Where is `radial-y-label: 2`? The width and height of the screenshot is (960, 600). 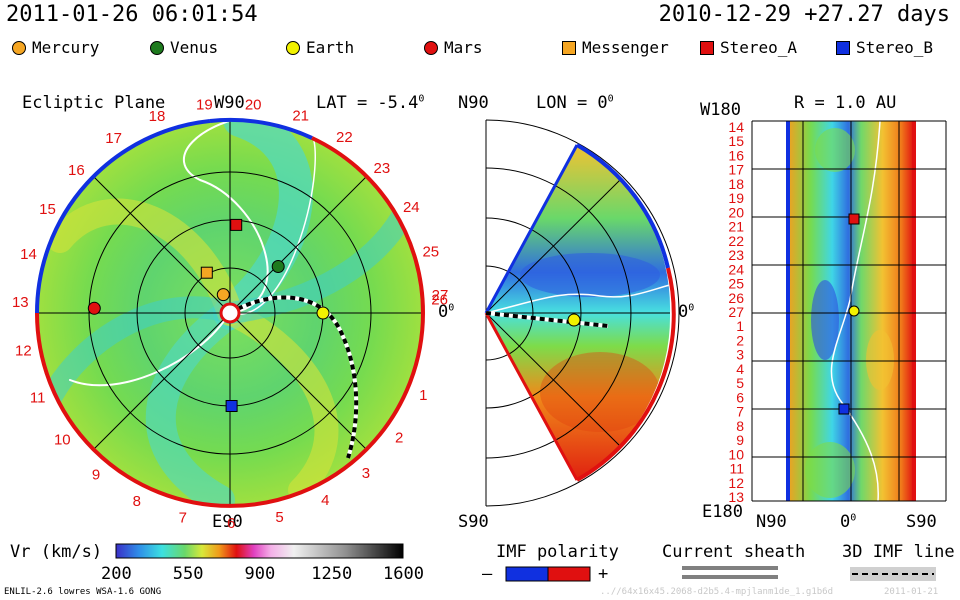
radial-y-label: 2 is located at coordinates (740, 341).